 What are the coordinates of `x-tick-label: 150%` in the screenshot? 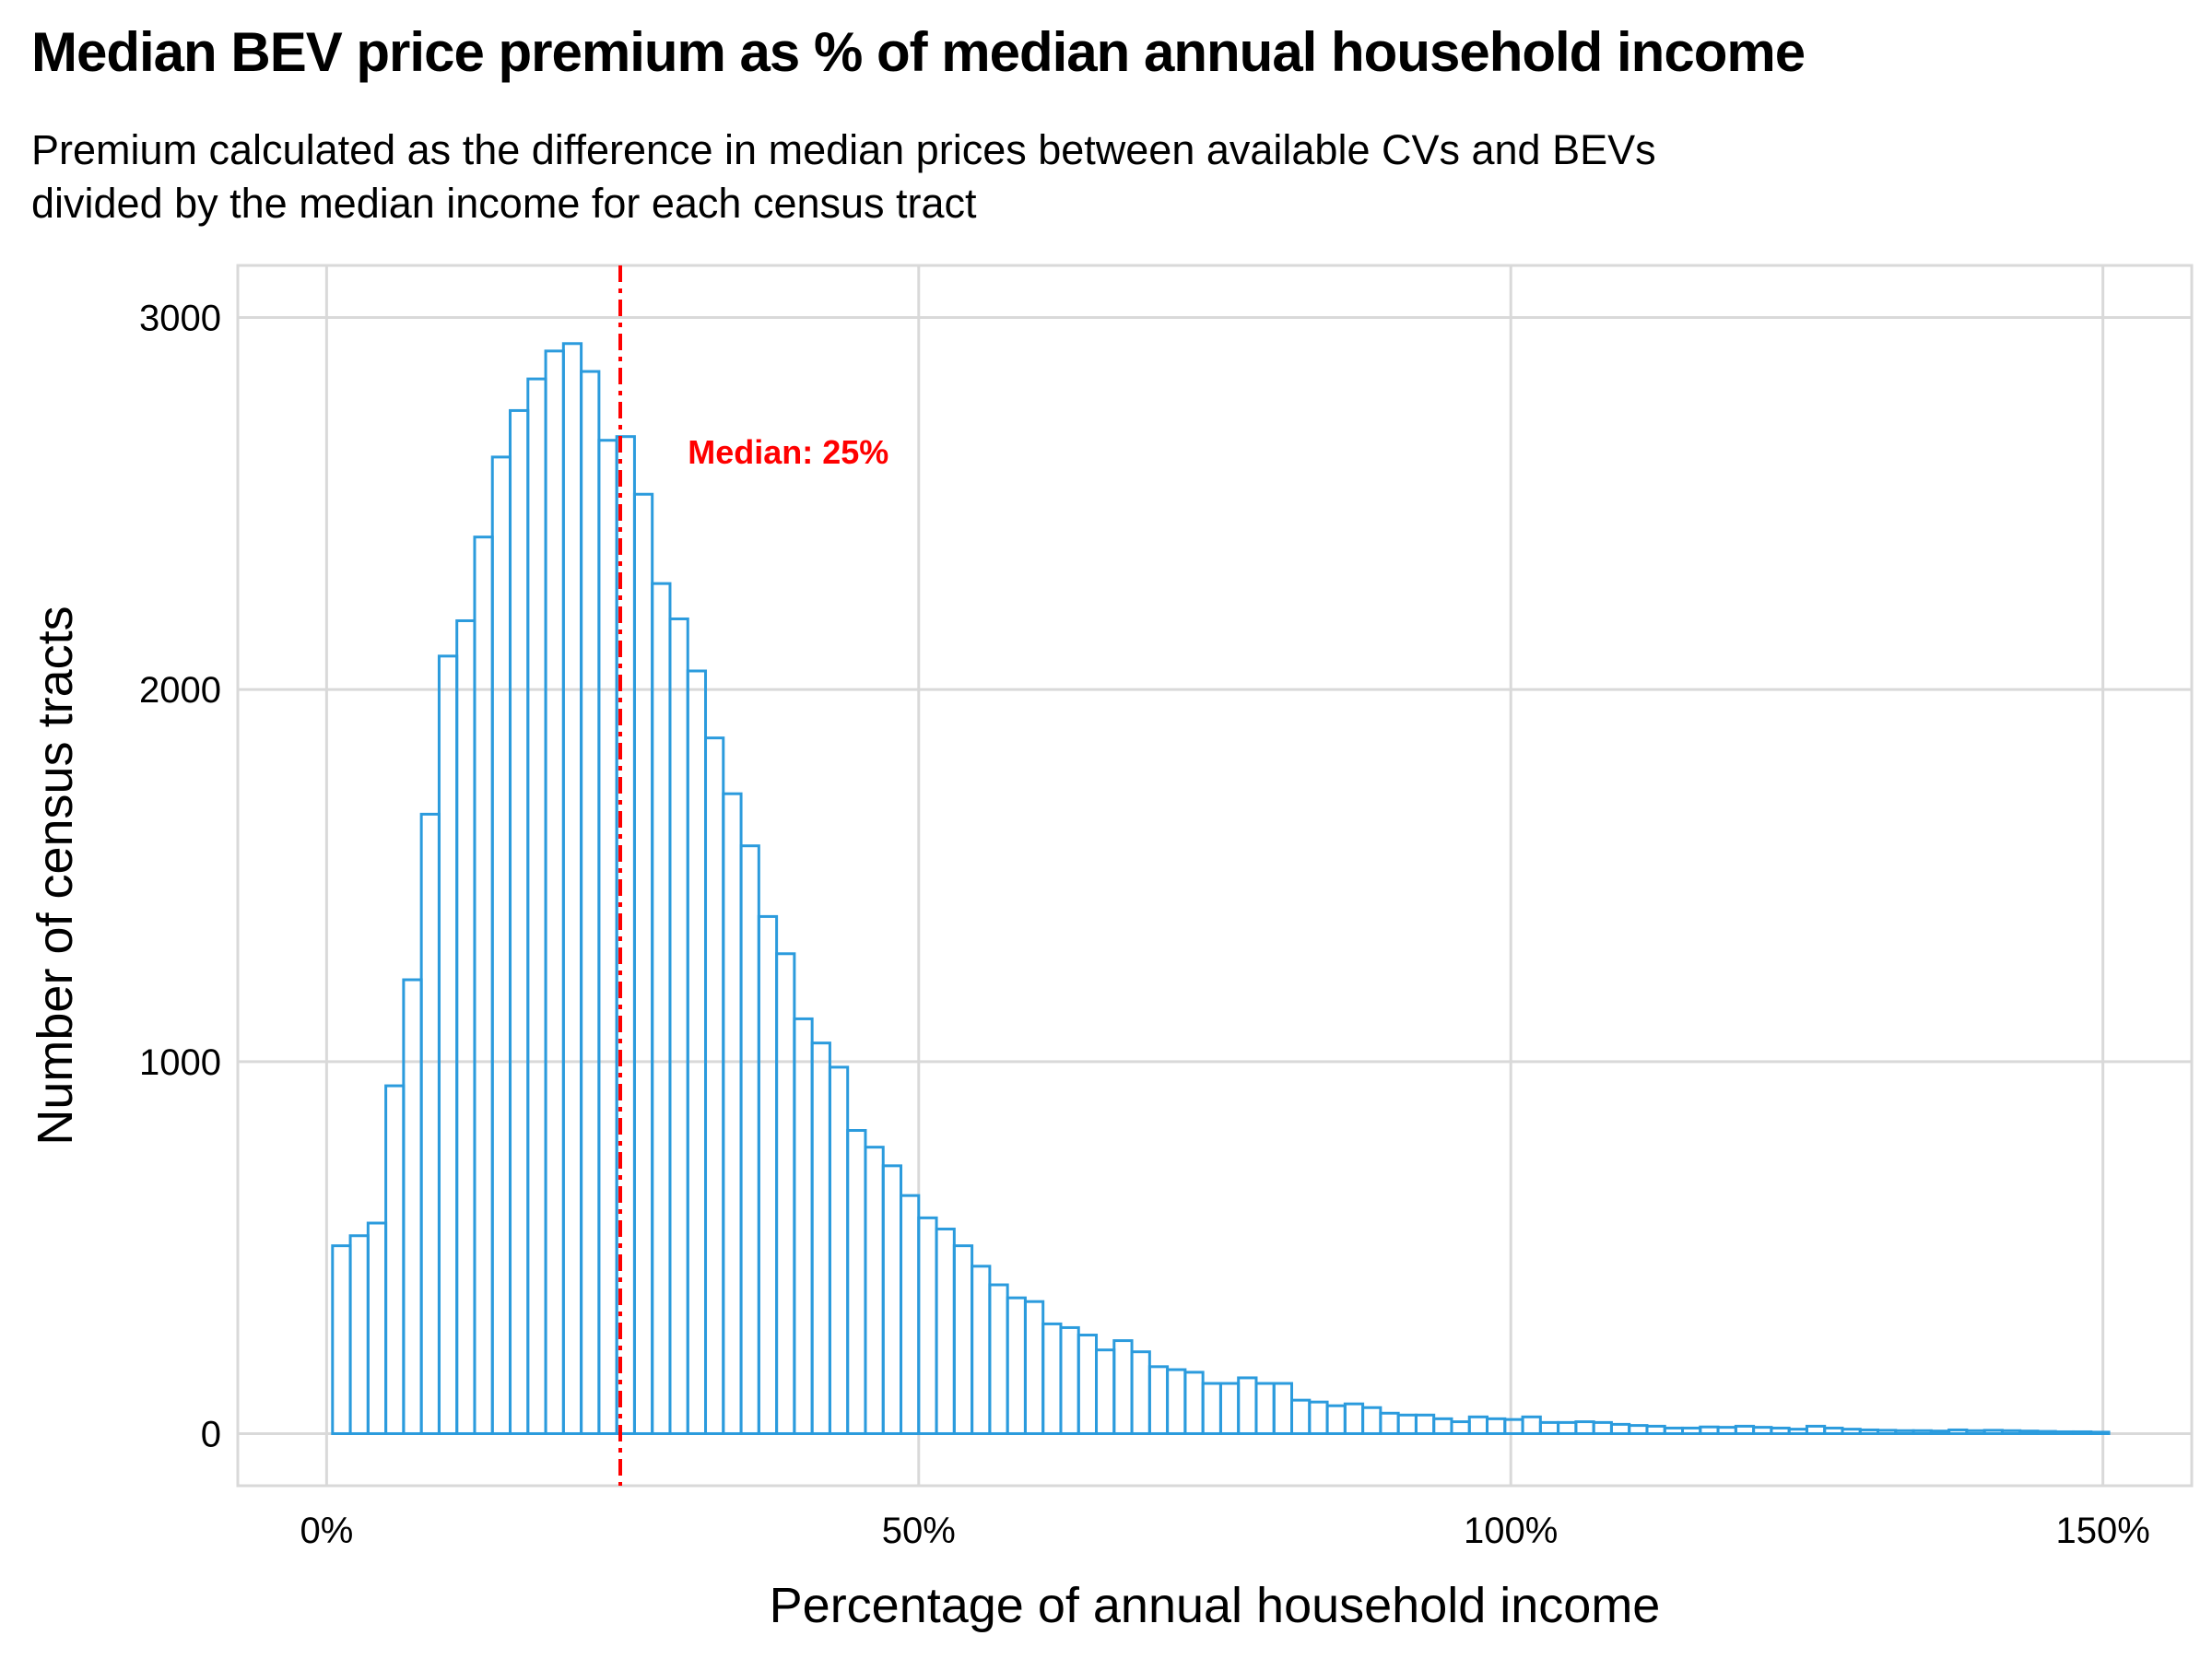 It's located at (2102, 1531).